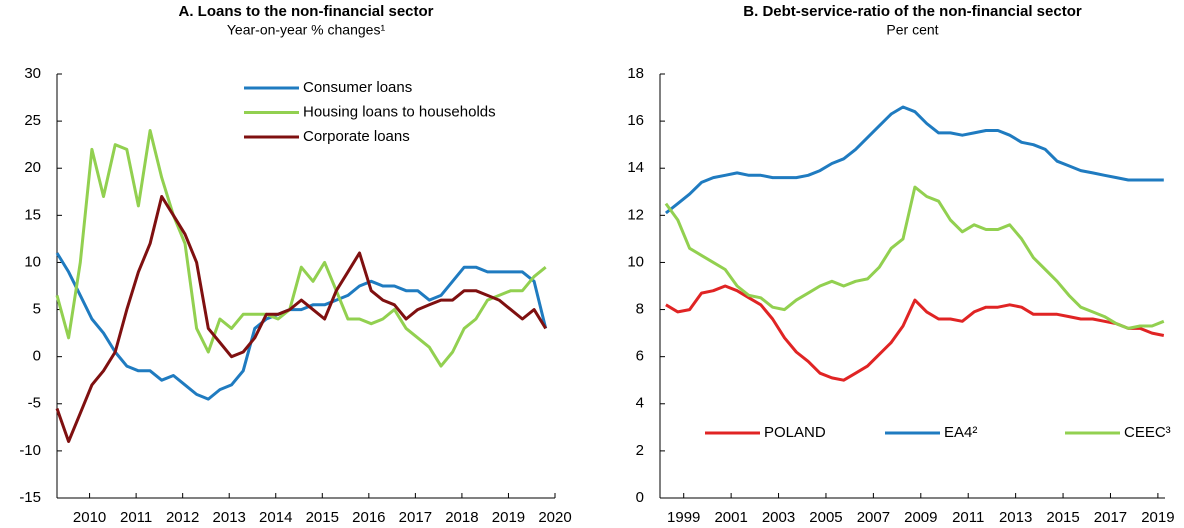  What do you see at coordinates (32, 214) in the screenshot?
I see `y-tick-label: 15` at bounding box center [32, 214].